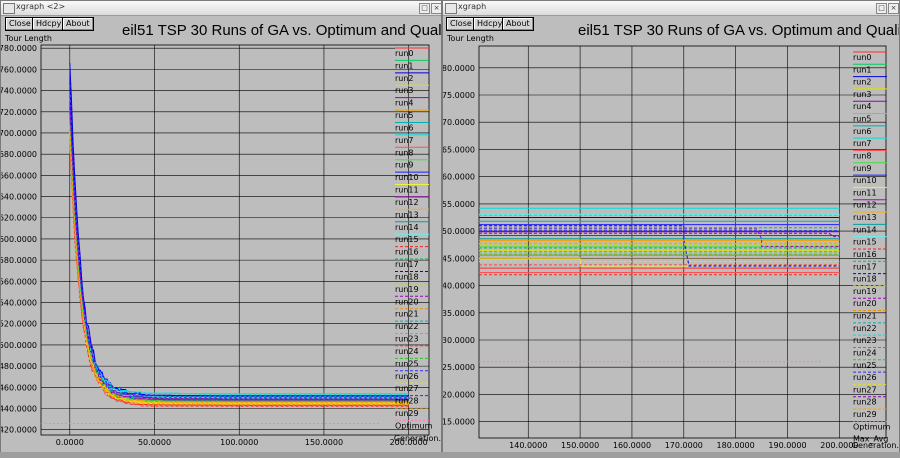  Describe the element at coordinates (865, 389) in the screenshot. I see `legend-label: run27` at that location.